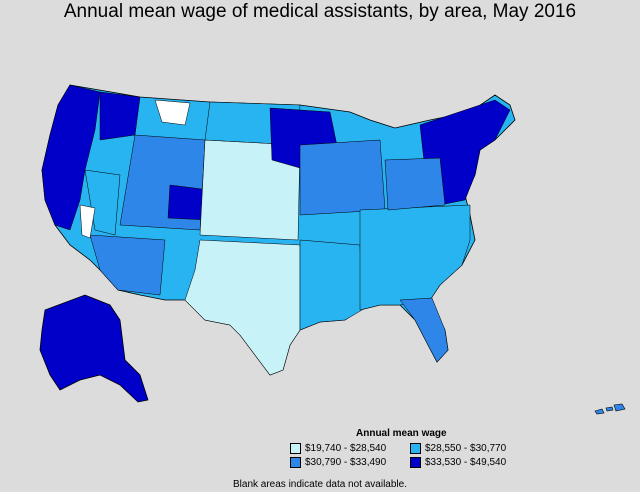 The width and height of the screenshot is (640, 492). What do you see at coordinates (346, 448) in the screenshot?
I see `legend-label: $19,740 - $28,540` at bounding box center [346, 448].